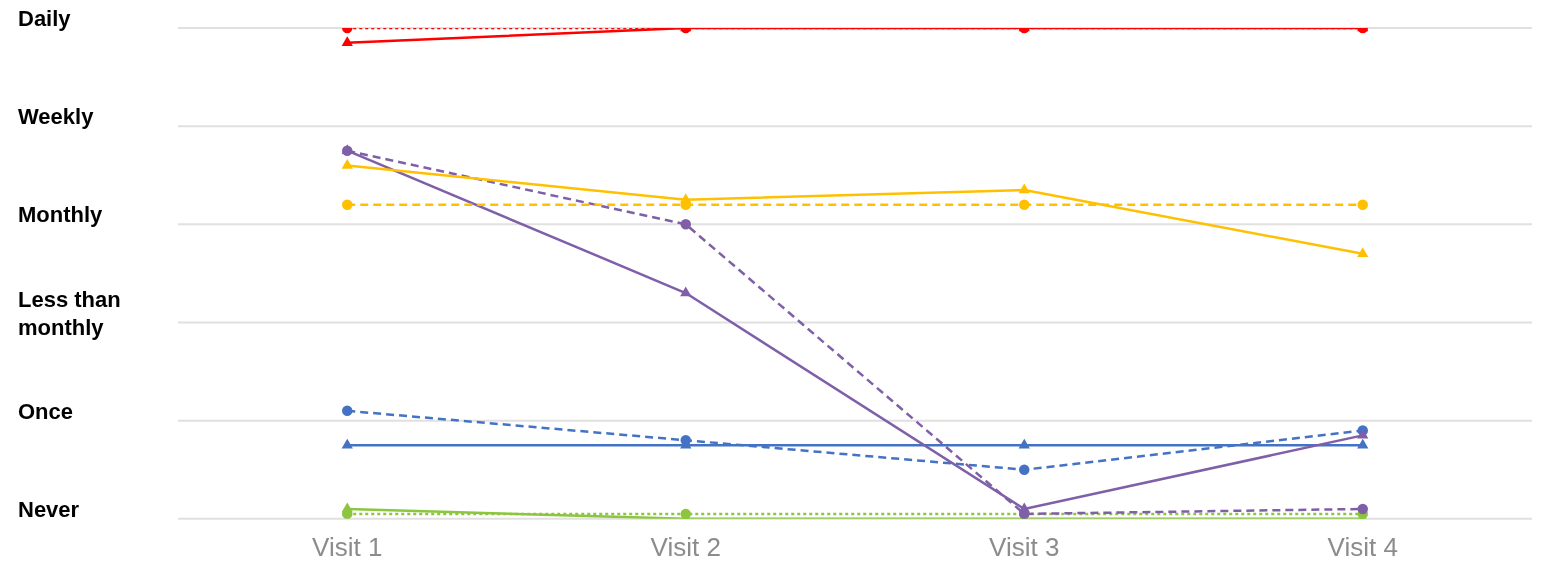  What do you see at coordinates (1024, 546) in the screenshot?
I see `x-tick-label: Visit 3` at bounding box center [1024, 546].